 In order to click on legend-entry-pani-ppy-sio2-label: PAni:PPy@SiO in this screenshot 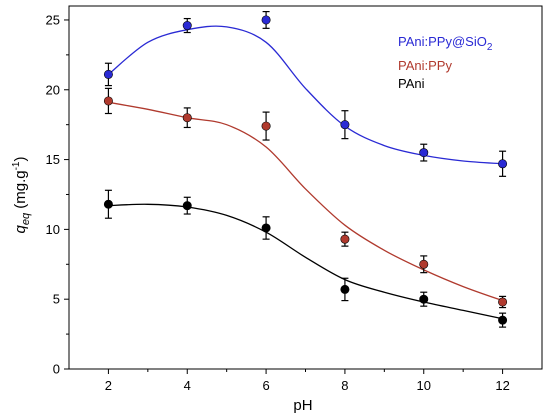, I will do `click(442, 41)`.